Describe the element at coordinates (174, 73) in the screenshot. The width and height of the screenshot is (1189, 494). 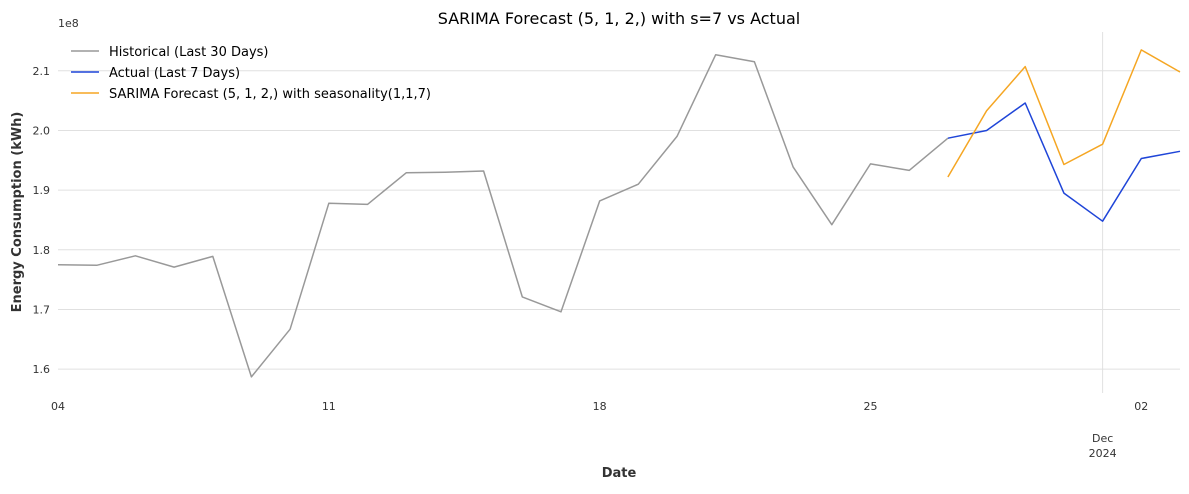
I see `legend-label: Actual (Last 7 Days)` at that location.